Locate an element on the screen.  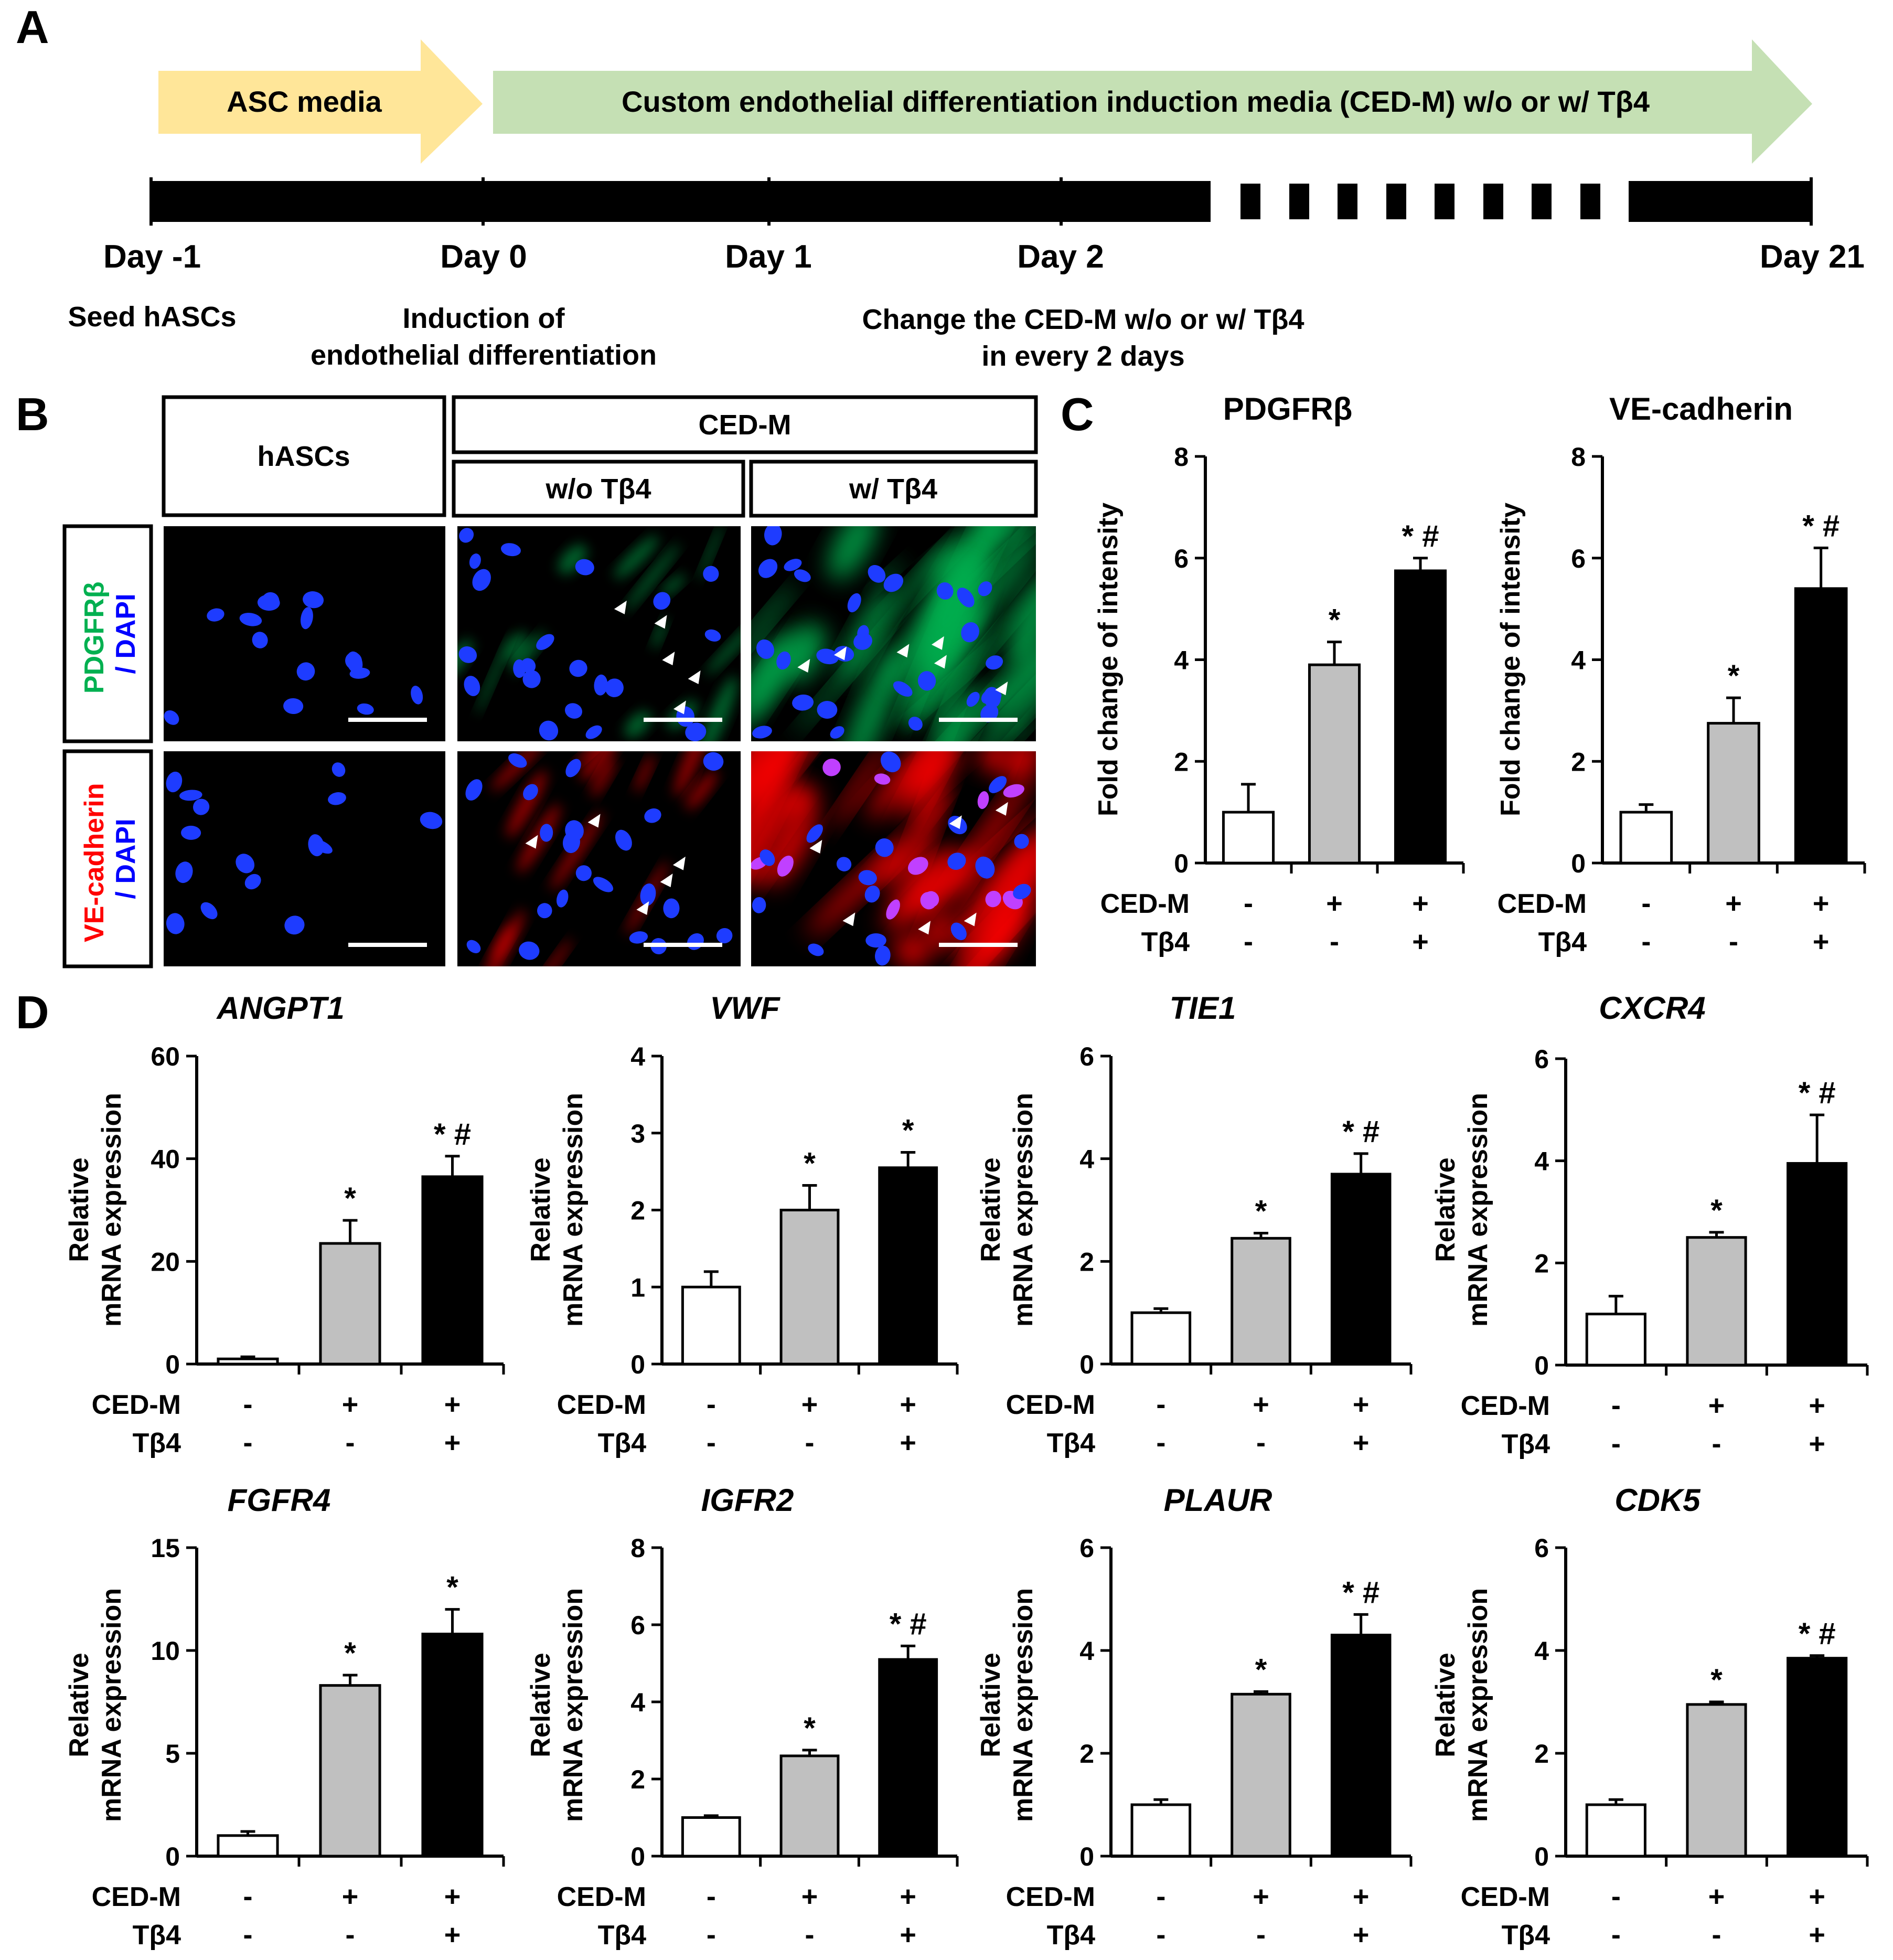
y-axis-label: Fold change of intensity is located at coordinates (1109, 659).